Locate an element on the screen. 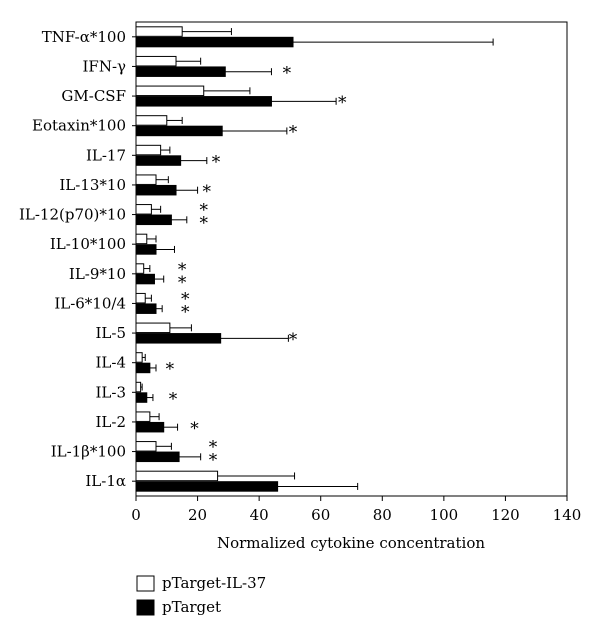 The width and height of the screenshot is (600, 641). x-axis-label: Normalized cytokine concentration is located at coordinates (351, 543).